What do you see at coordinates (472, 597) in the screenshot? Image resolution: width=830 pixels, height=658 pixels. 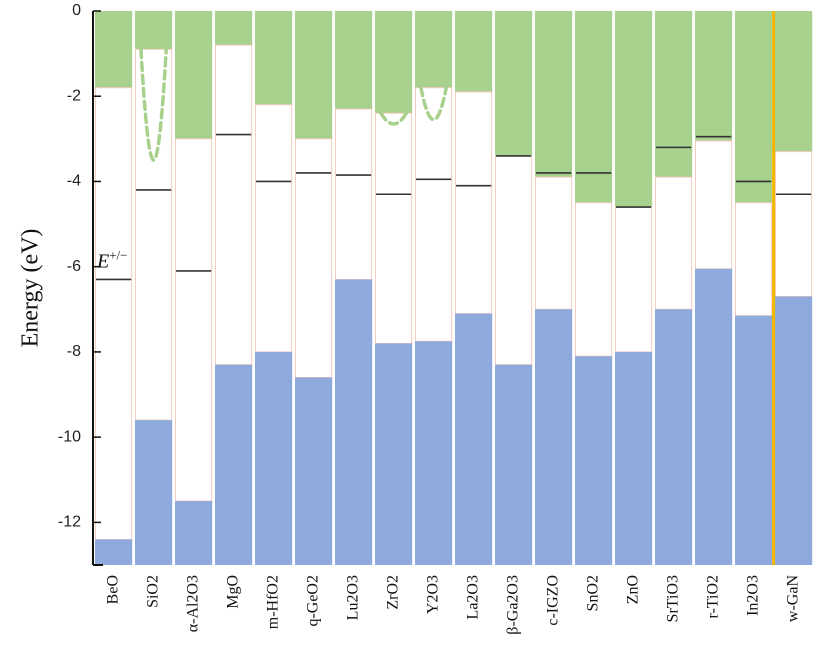 I see `x-tick-label-la2o3: La2O3` at bounding box center [472, 597].